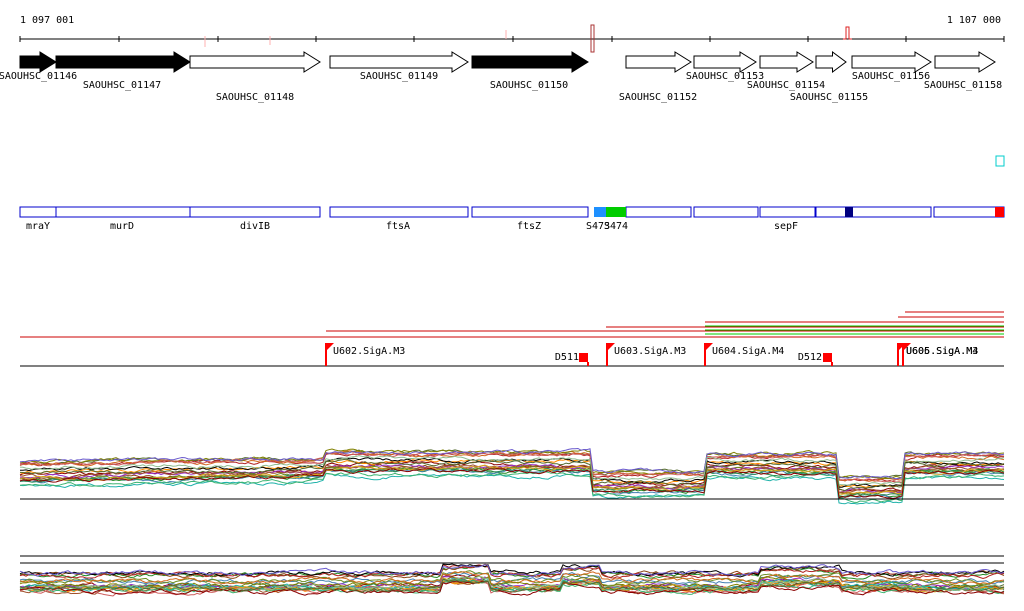 The height and width of the screenshot is (611, 1024). Describe the element at coordinates (122, 85) in the screenshot. I see `gene-label: SAOUHSC_01147` at that location.